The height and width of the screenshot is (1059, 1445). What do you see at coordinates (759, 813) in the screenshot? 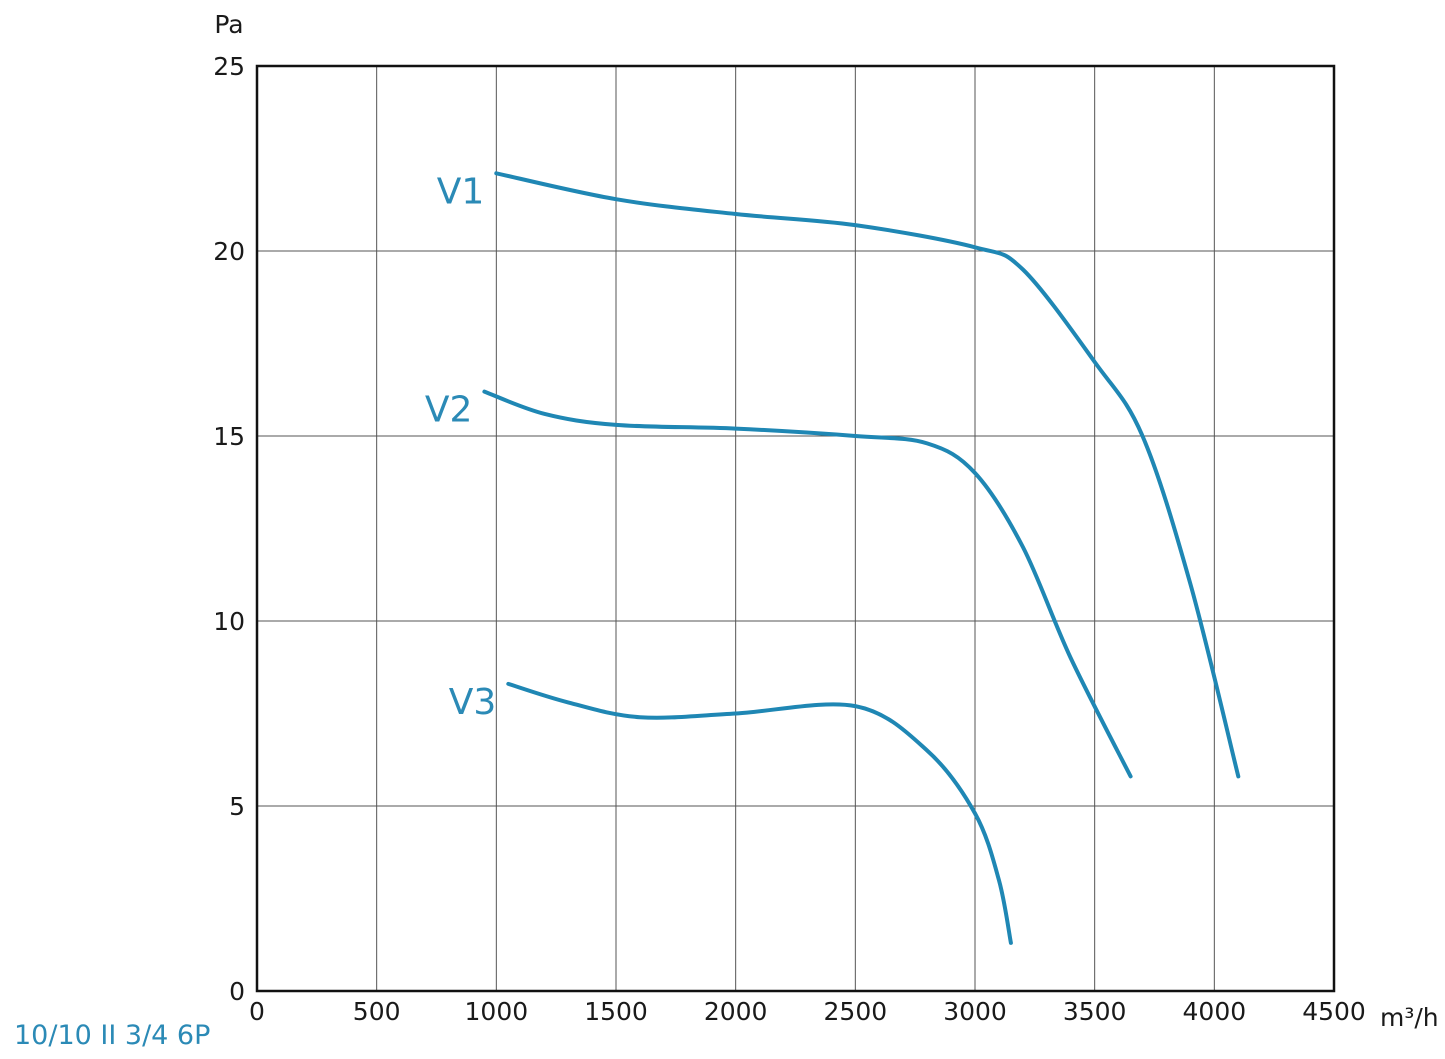
I see `series-line-v3` at bounding box center [759, 813].